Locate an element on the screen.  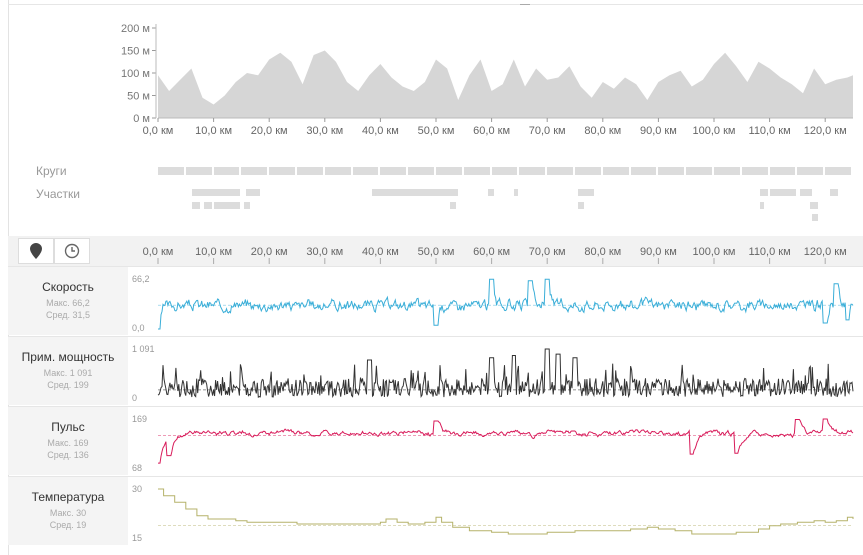
elev-x-tick-label: 40,0 км is located at coordinates (380, 131).